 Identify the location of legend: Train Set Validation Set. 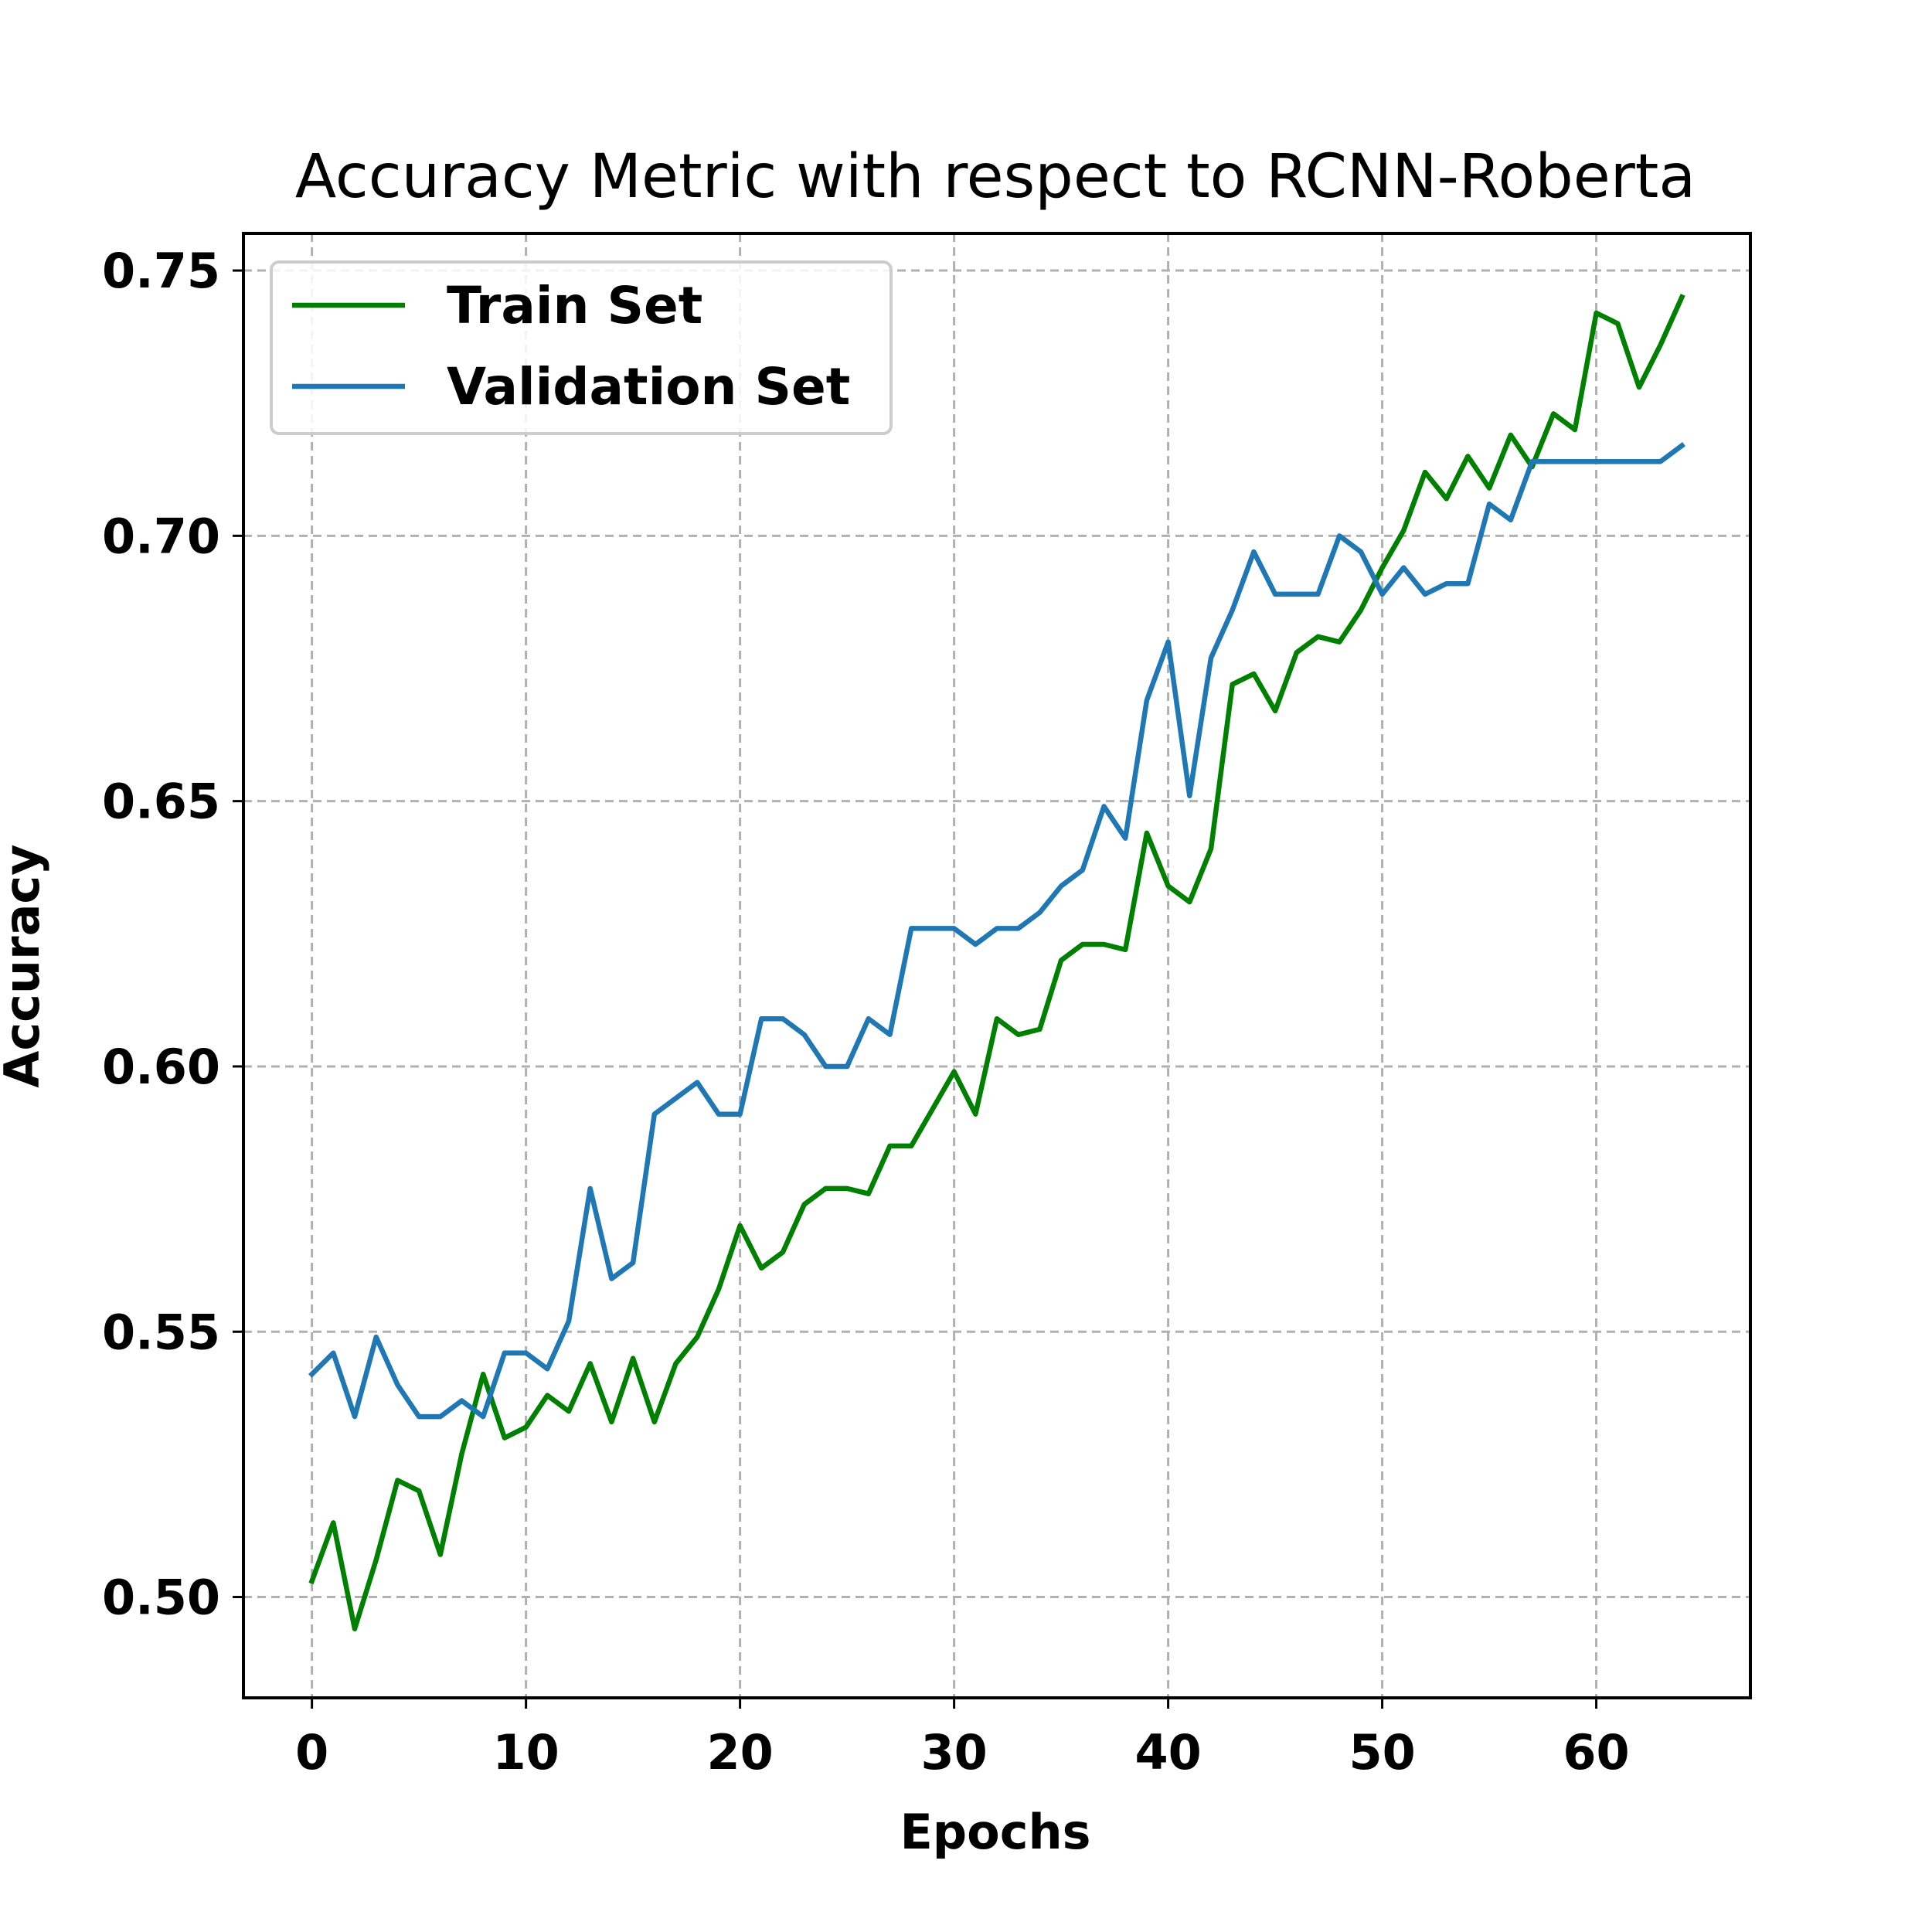
(581, 348).